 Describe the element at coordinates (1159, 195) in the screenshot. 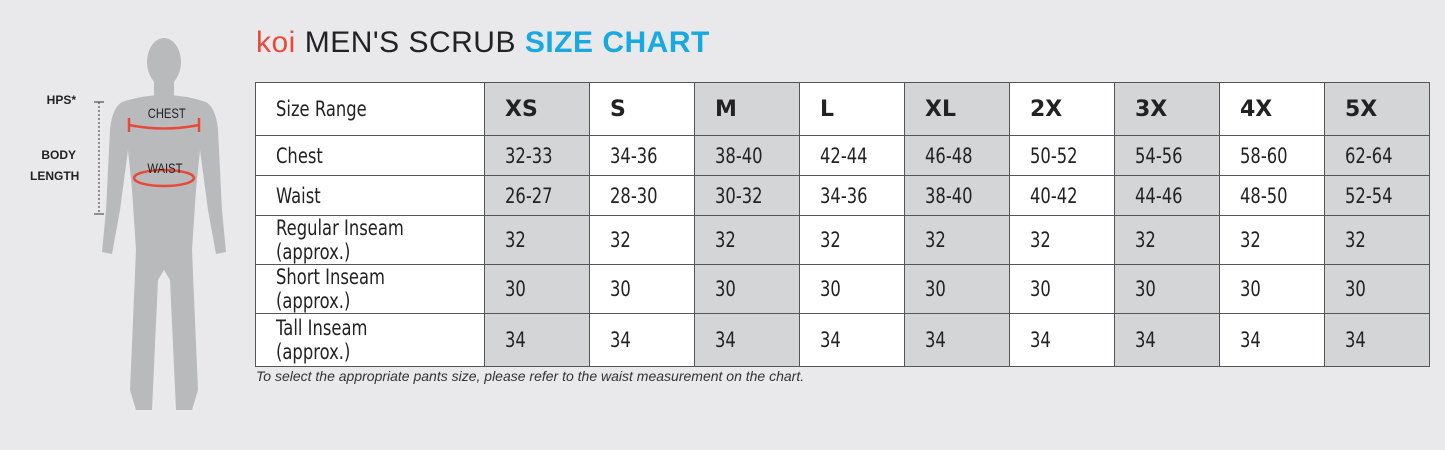

I see `table-cell-text: 44-46` at that location.